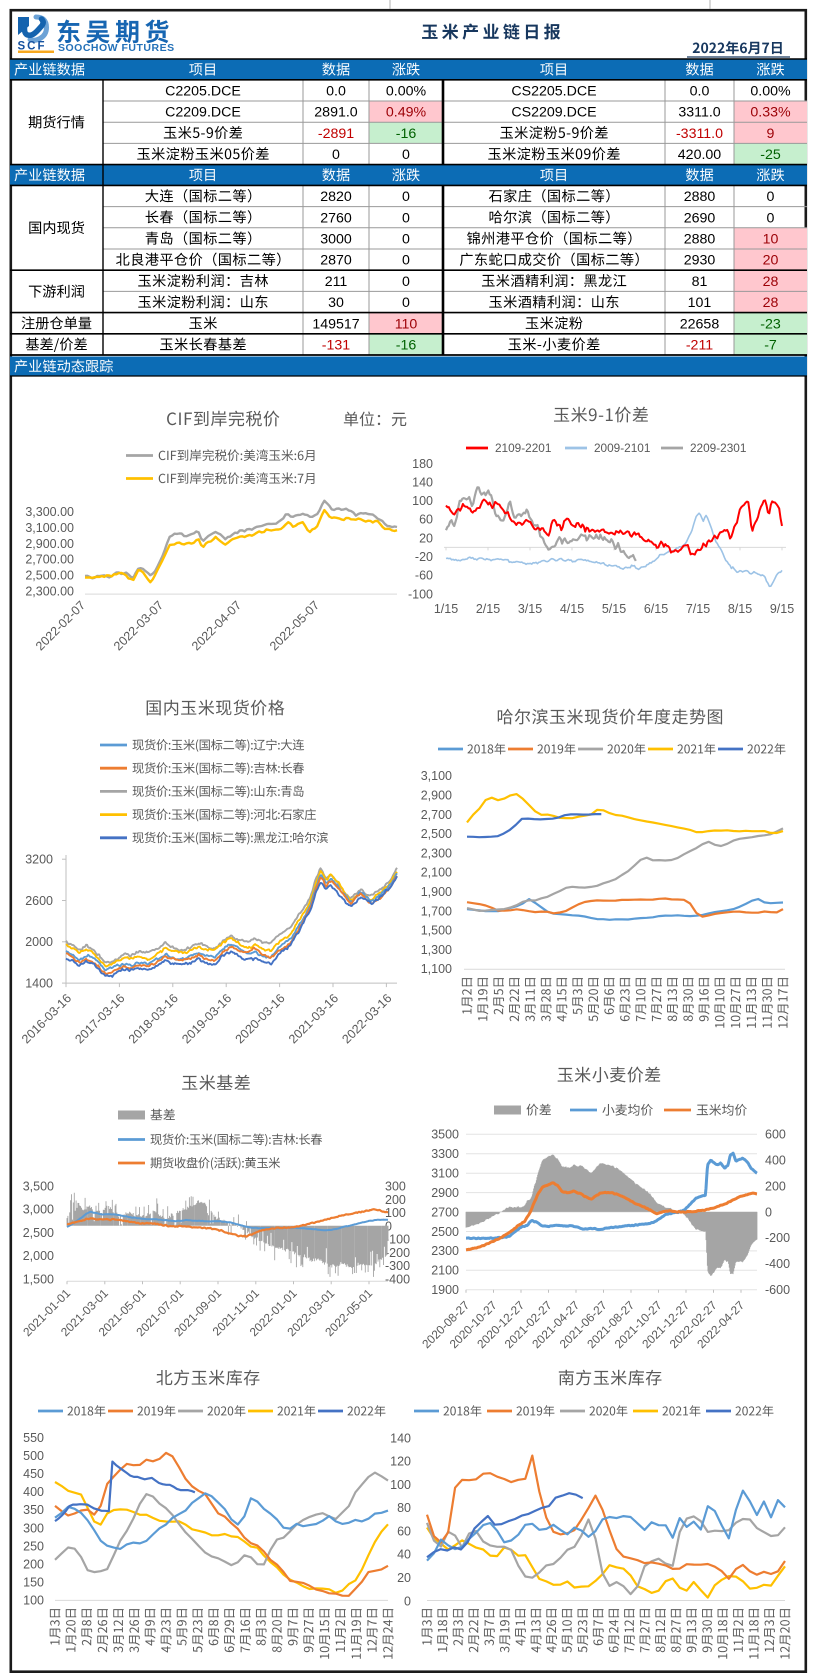 This screenshot has height=1680, width=817. I want to click on svg-text: 2690, so click(700, 218).